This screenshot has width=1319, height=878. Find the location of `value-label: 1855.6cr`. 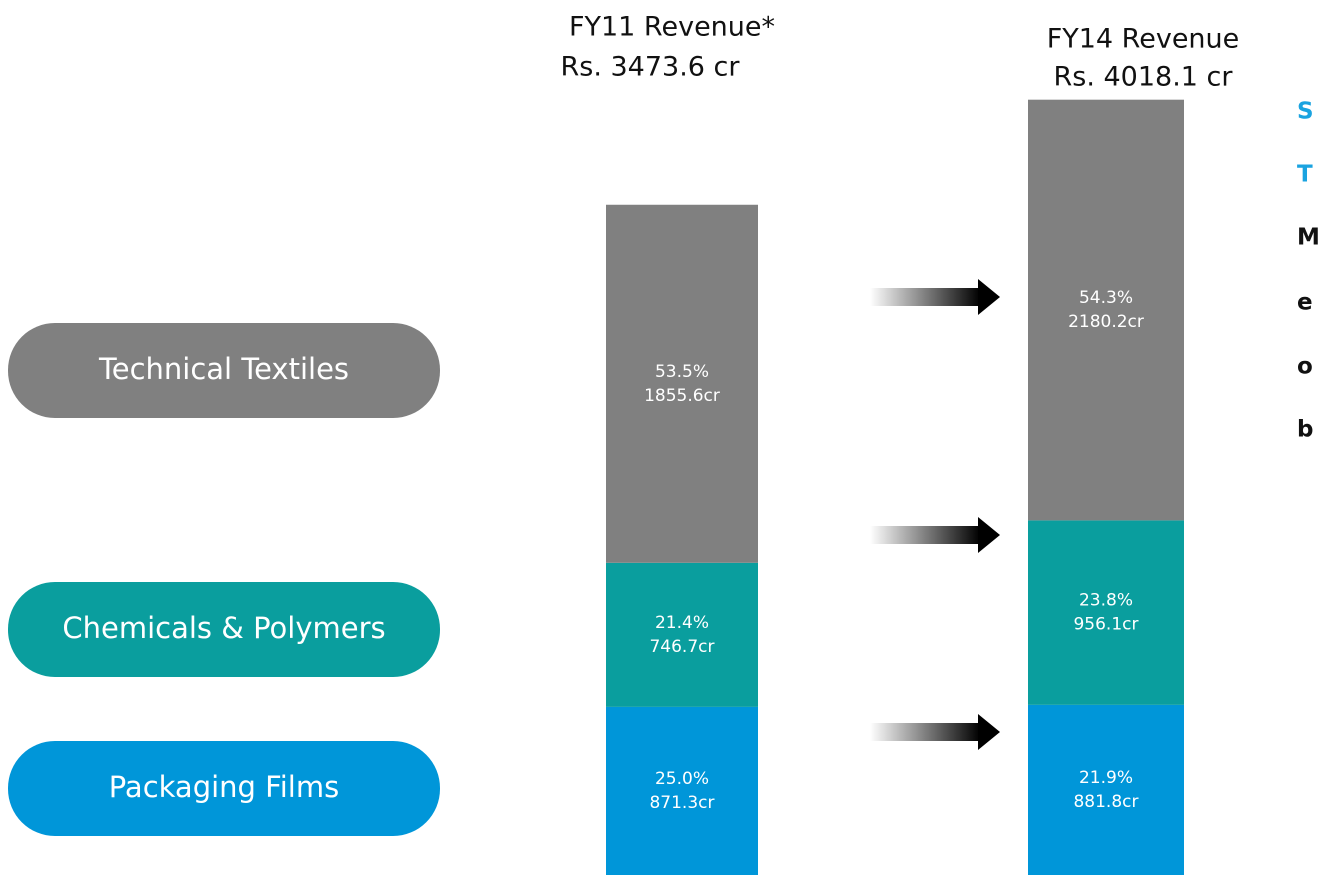

value-label: 1855.6cr is located at coordinates (682, 396).